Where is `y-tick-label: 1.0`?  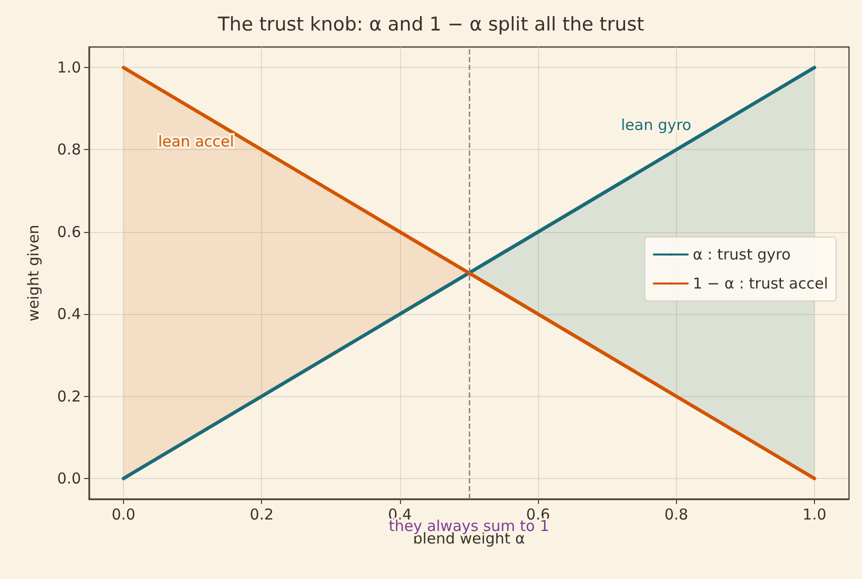
y-tick-label: 1.0 is located at coordinates (69, 67).